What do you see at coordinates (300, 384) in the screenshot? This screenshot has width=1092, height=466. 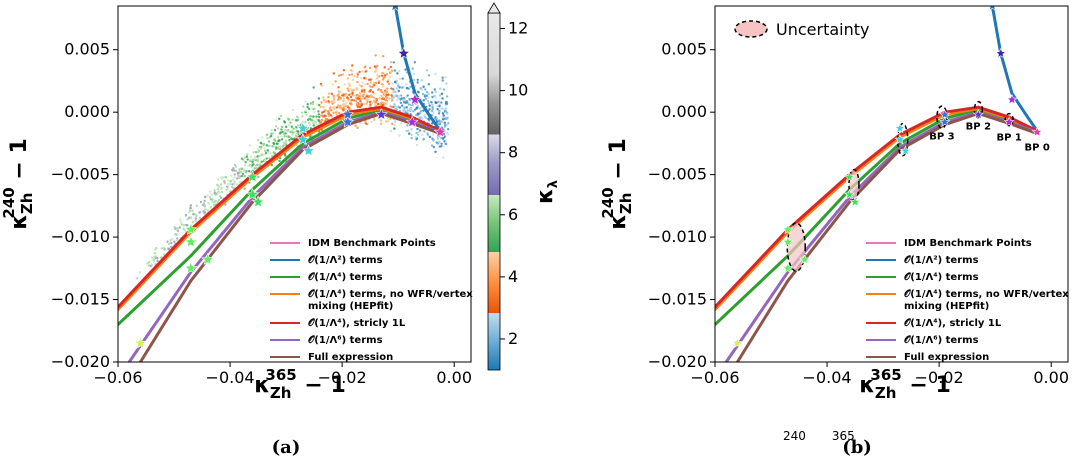 I see `x-axis-label: κZh365 − 1` at bounding box center [300, 384].